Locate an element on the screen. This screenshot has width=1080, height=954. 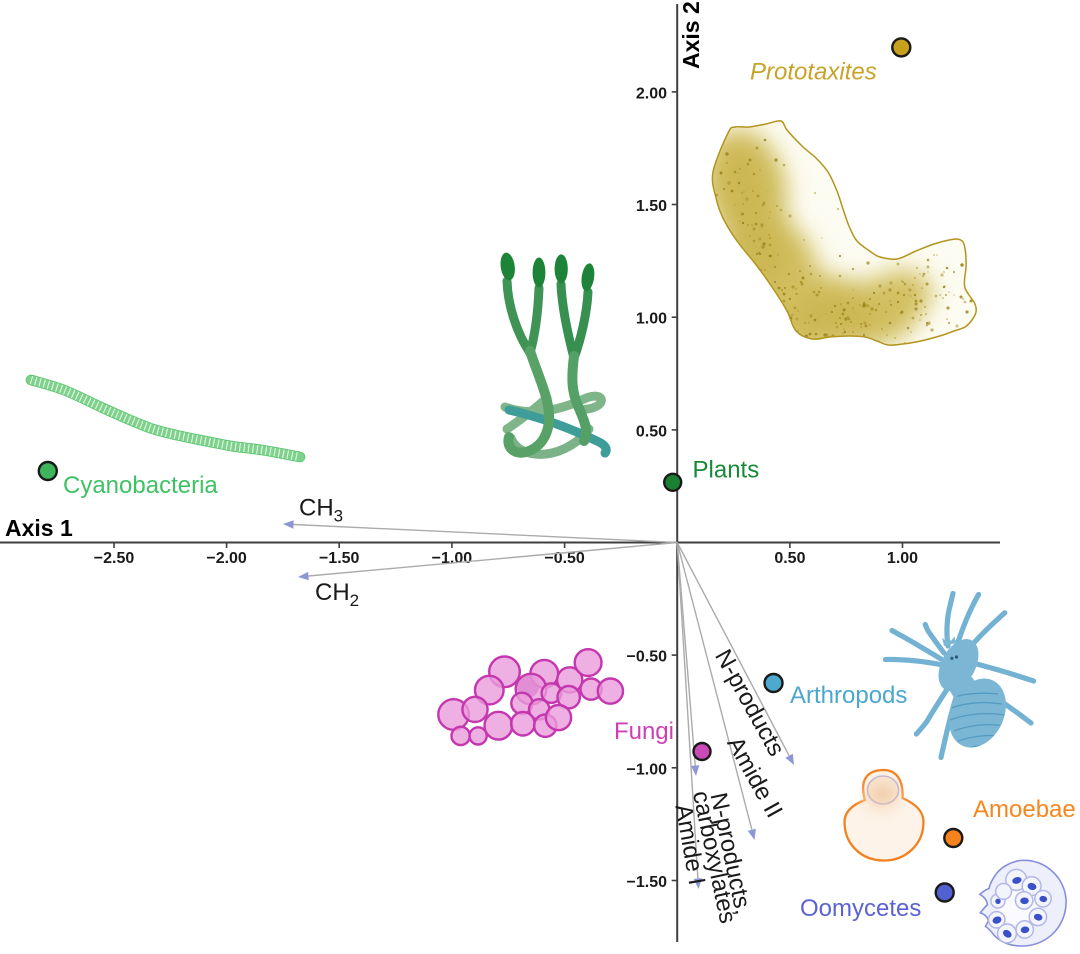
svg-text: Plants is located at coordinates (726, 470).